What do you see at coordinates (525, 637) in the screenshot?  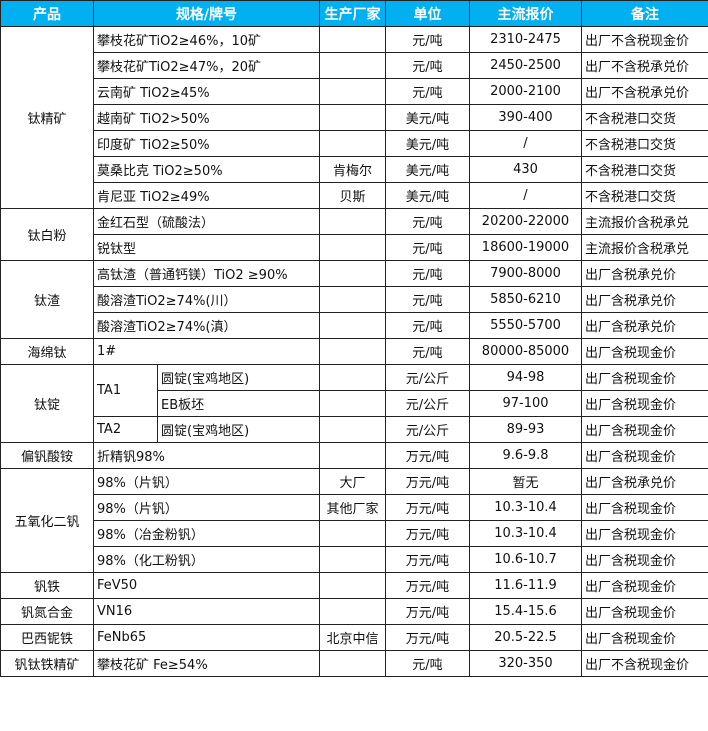 I see `price-cell: 20.5-22.5` at bounding box center [525, 637].